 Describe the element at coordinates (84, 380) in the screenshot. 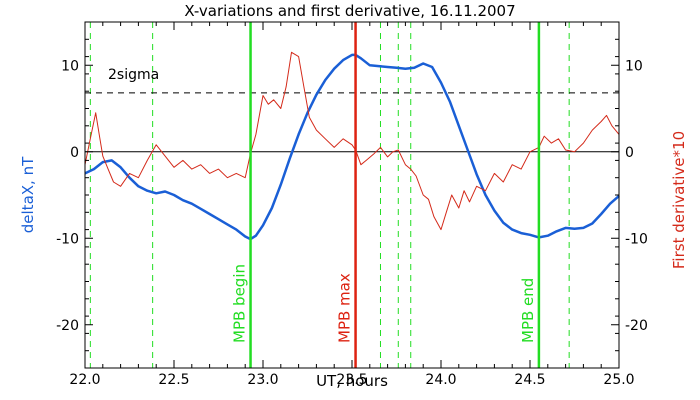

I see `x-tick-label-0: 22.0` at that location.